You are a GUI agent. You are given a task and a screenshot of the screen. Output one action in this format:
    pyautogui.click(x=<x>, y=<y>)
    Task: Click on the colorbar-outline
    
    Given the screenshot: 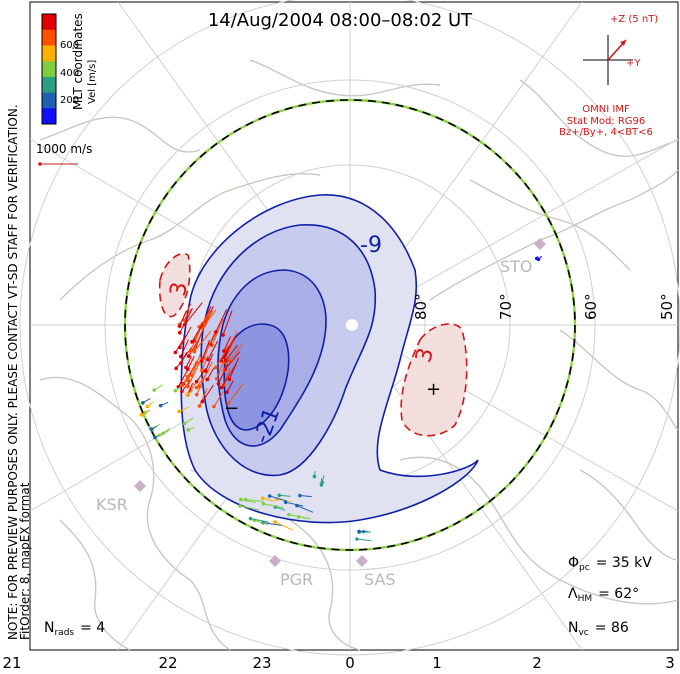 What is the action you would take?
    pyautogui.click(x=49, y=69)
    